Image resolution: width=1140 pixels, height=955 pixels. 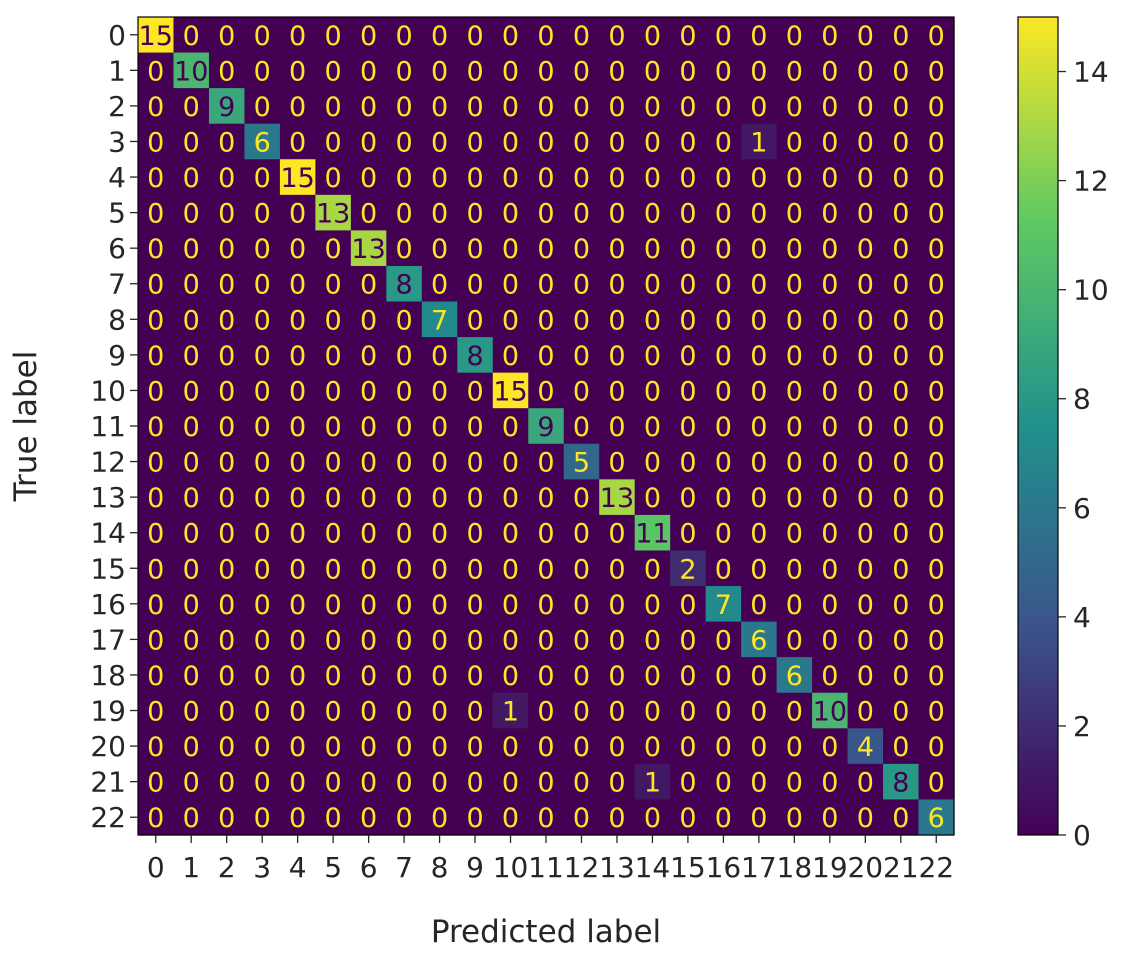 What do you see at coordinates (156, 867) in the screenshot?
I see `x-tick-label: 0` at bounding box center [156, 867].